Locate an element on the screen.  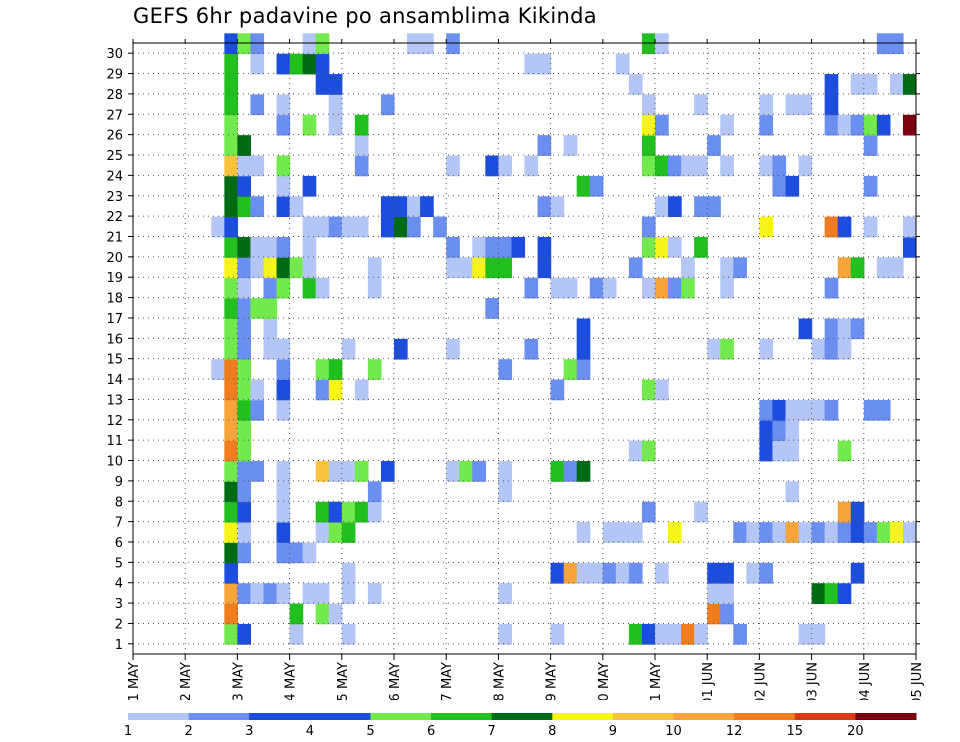
y-tick-label: 29 is located at coordinates (114, 75).